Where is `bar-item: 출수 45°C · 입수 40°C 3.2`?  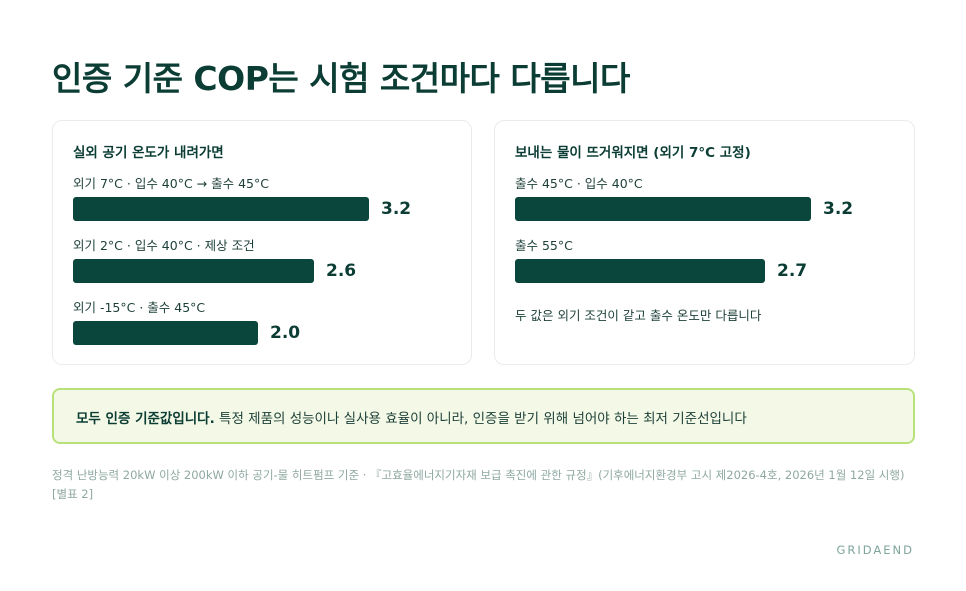
bar-item: 출수 45°C · 입수 40°C 3.2 is located at coordinates (704, 201).